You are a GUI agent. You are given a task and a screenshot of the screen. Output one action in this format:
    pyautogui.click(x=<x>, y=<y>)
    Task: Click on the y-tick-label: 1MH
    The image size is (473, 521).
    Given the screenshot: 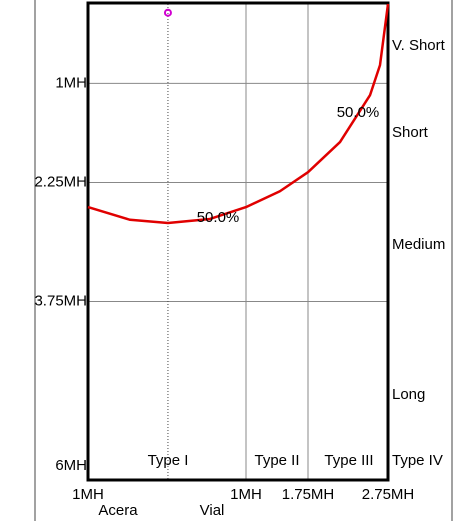 What is the action you would take?
    pyautogui.click(x=71, y=82)
    